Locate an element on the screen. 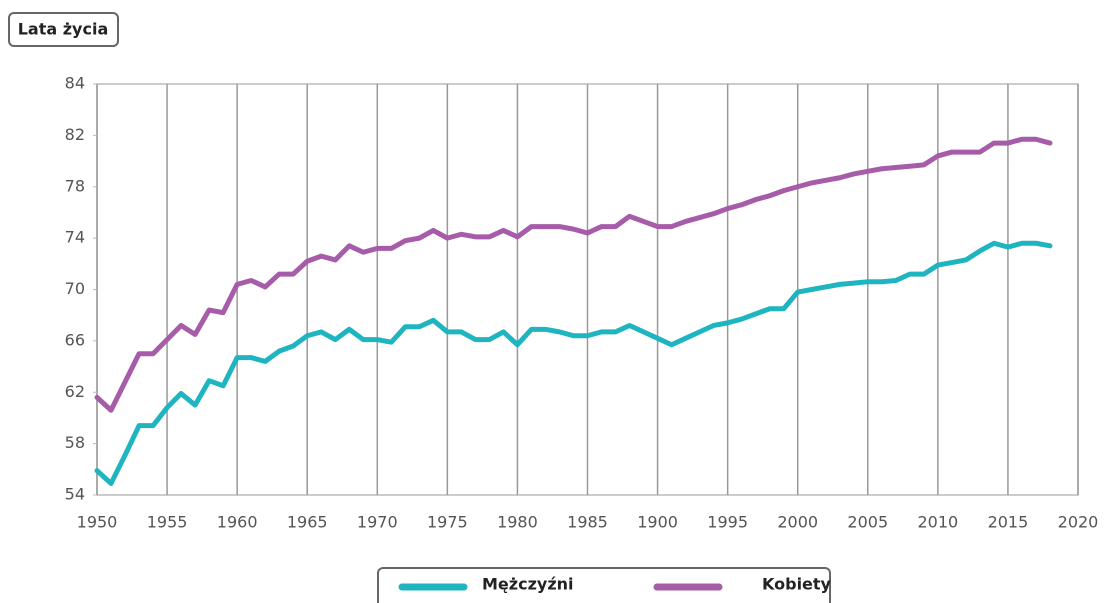 The width and height of the screenshot is (1106, 603). x-tick-label: 1985 is located at coordinates (587, 522).